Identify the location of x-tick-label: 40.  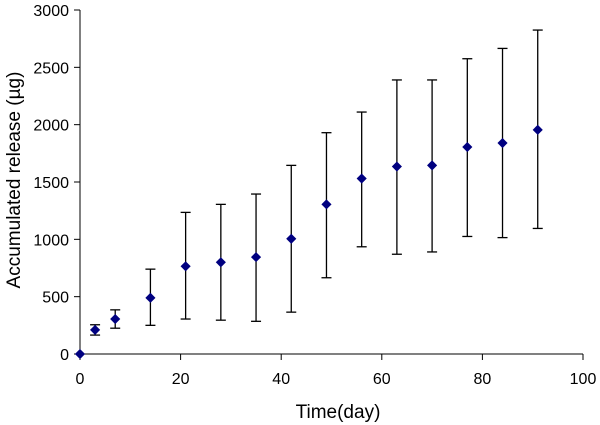
(281, 379).